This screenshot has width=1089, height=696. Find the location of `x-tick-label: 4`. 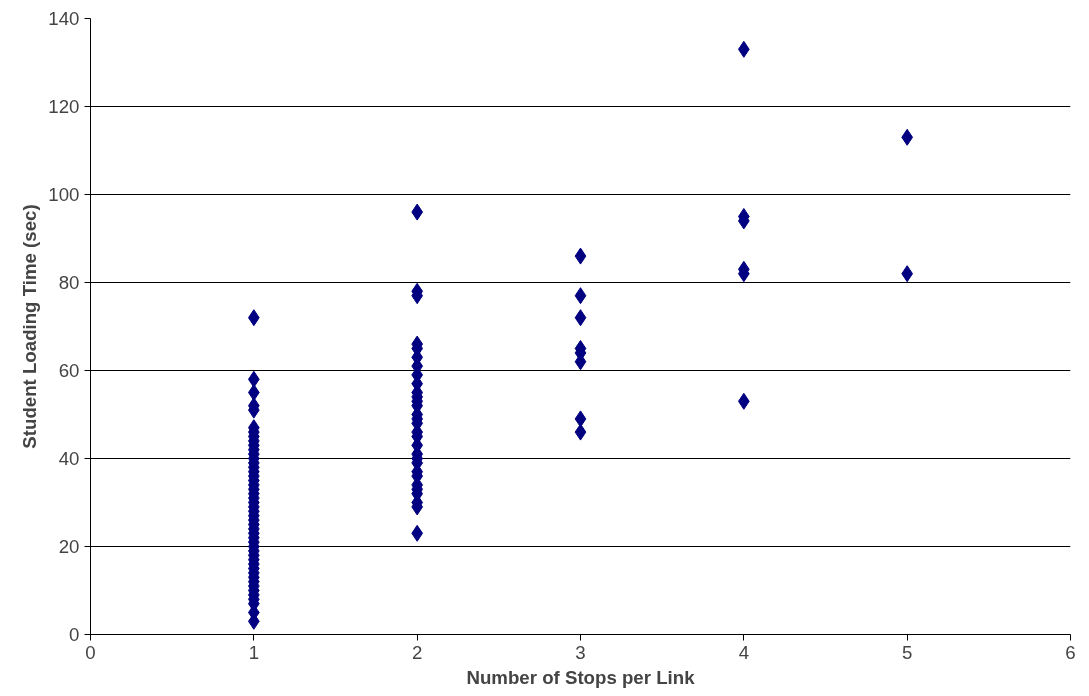

x-tick-label: 4 is located at coordinates (744, 652).